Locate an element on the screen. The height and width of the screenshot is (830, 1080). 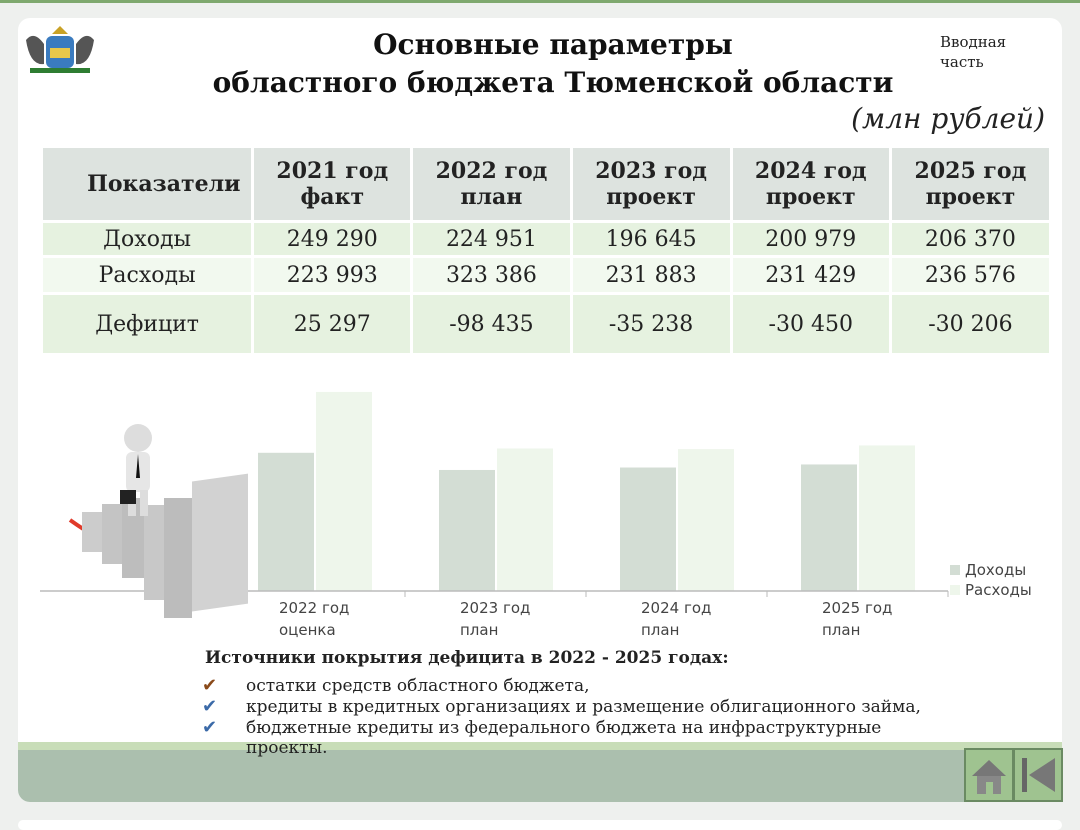
column-header-text: Показатели is located at coordinates (164, 184).